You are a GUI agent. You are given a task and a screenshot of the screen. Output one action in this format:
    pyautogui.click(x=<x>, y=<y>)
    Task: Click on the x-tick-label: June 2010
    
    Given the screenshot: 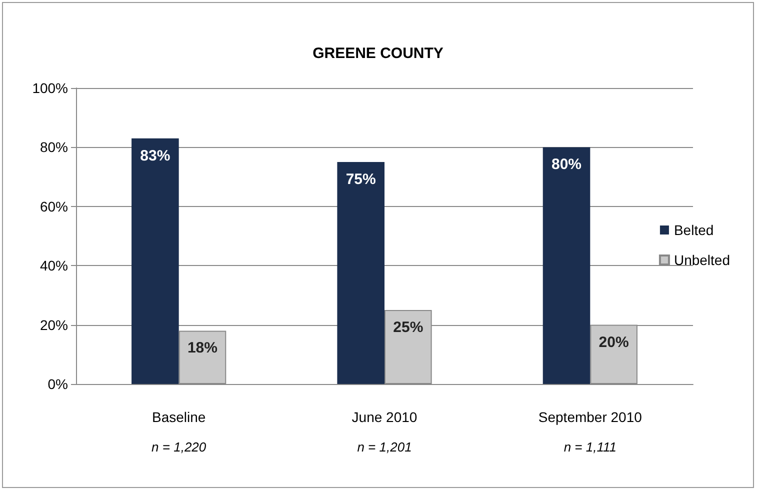 What is the action you would take?
    pyautogui.click(x=385, y=417)
    